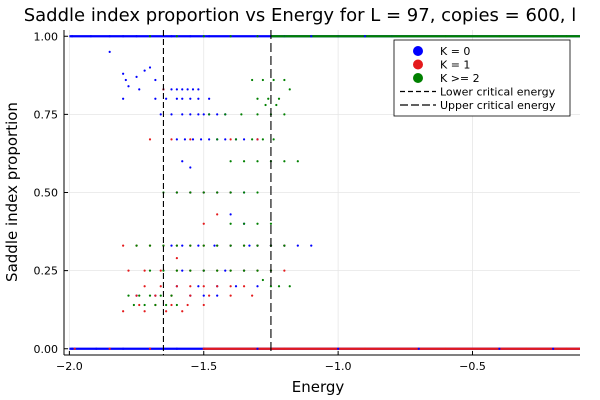 The image size is (600, 400). Describe the element at coordinates (498, 92) in the screenshot. I see `legend-label: Lower critical energy` at that location.